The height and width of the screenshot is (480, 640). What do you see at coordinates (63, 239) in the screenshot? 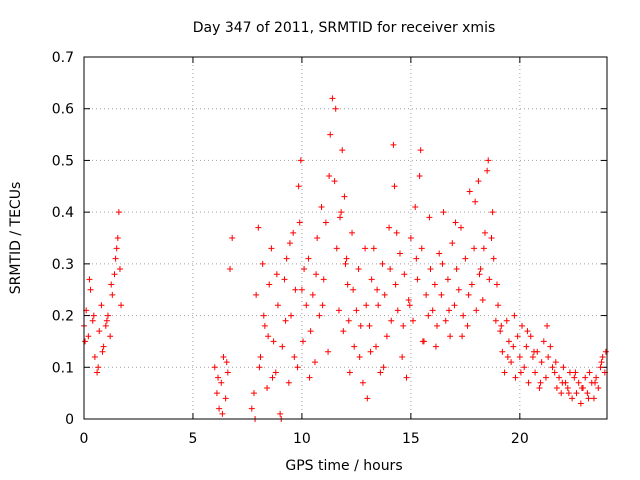
I see `y-tick-labels: 0 0.1 0.2 0.3 0.4 0.5 0.6 0.7` at bounding box center [63, 239].